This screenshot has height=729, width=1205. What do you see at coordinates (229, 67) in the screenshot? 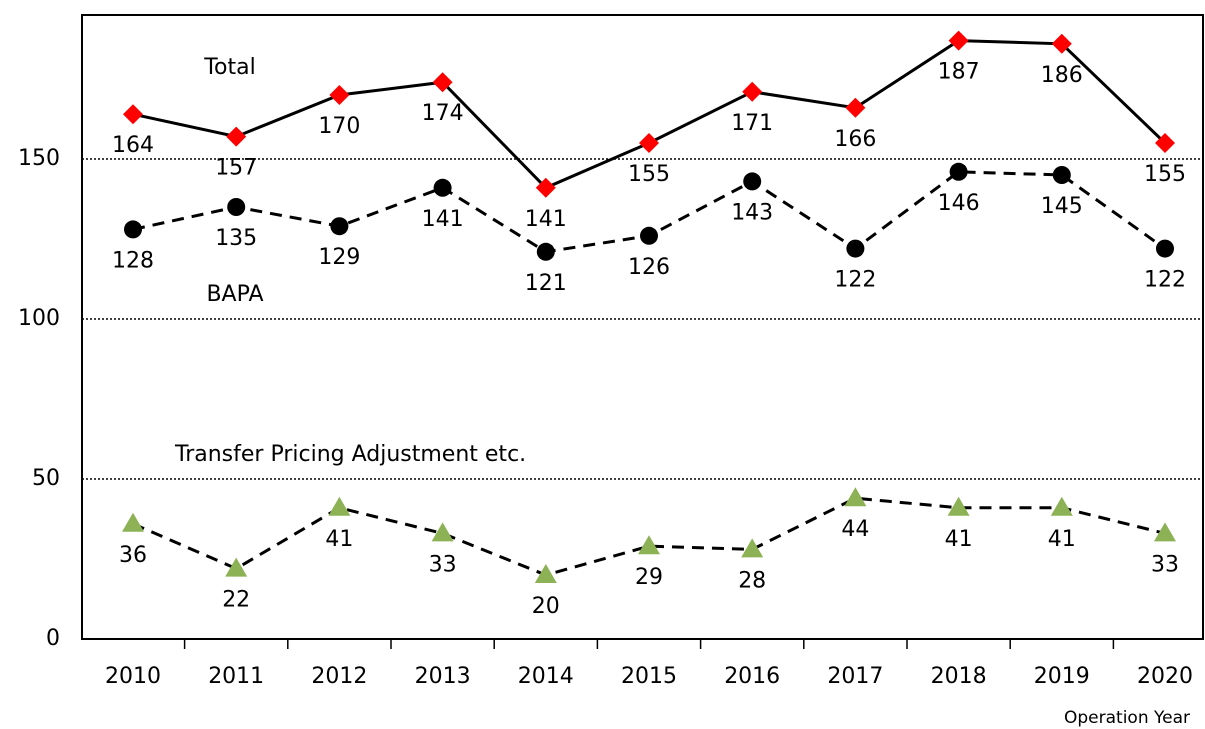
I see `series-name: Total` at bounding box center [229, 67].